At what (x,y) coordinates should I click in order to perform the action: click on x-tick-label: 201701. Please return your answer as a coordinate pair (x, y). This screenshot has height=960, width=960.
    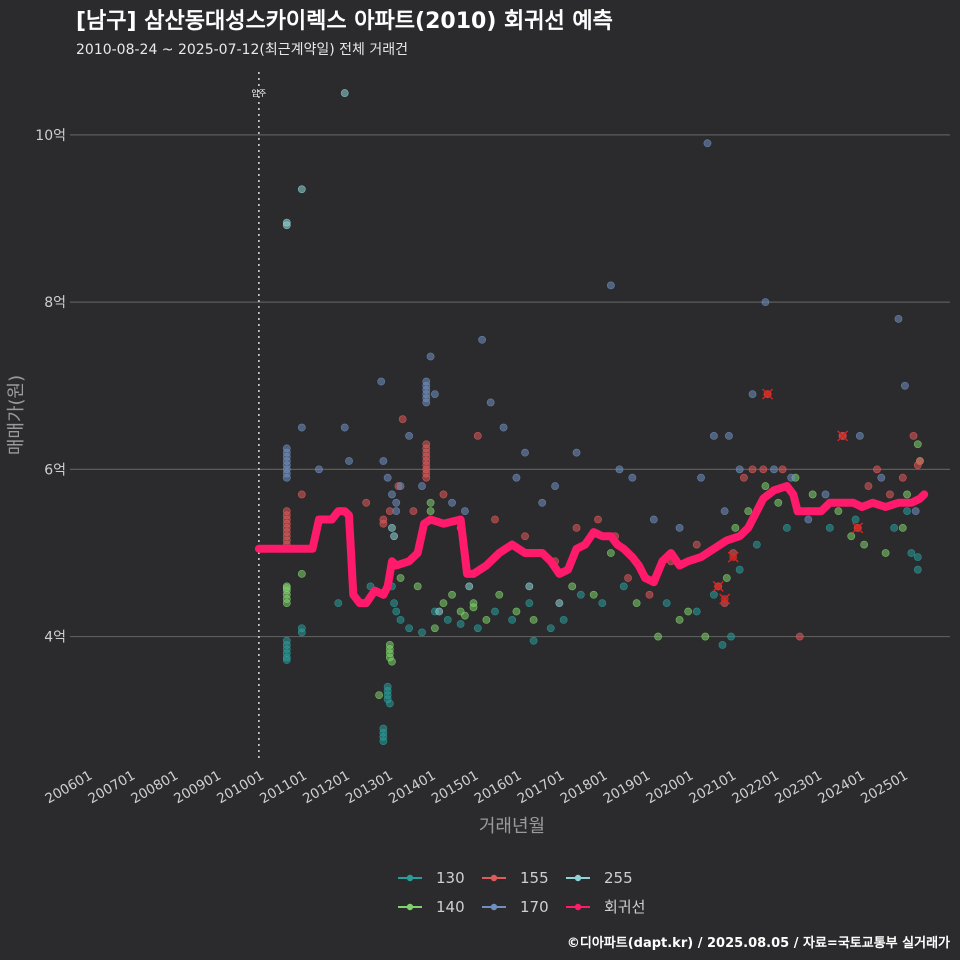
    Looking at the image, I should click on (541, 788).